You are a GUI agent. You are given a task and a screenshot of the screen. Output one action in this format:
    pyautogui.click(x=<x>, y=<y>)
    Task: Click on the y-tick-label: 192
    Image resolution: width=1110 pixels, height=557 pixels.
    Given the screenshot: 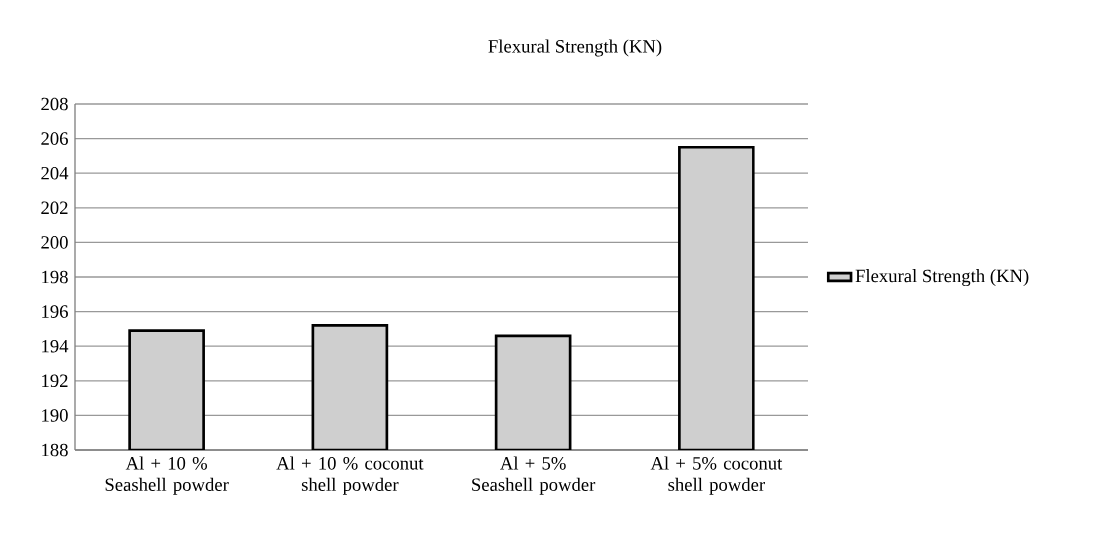 What is the action you would take?
    pyautogui.click(x=55, y=381)
    